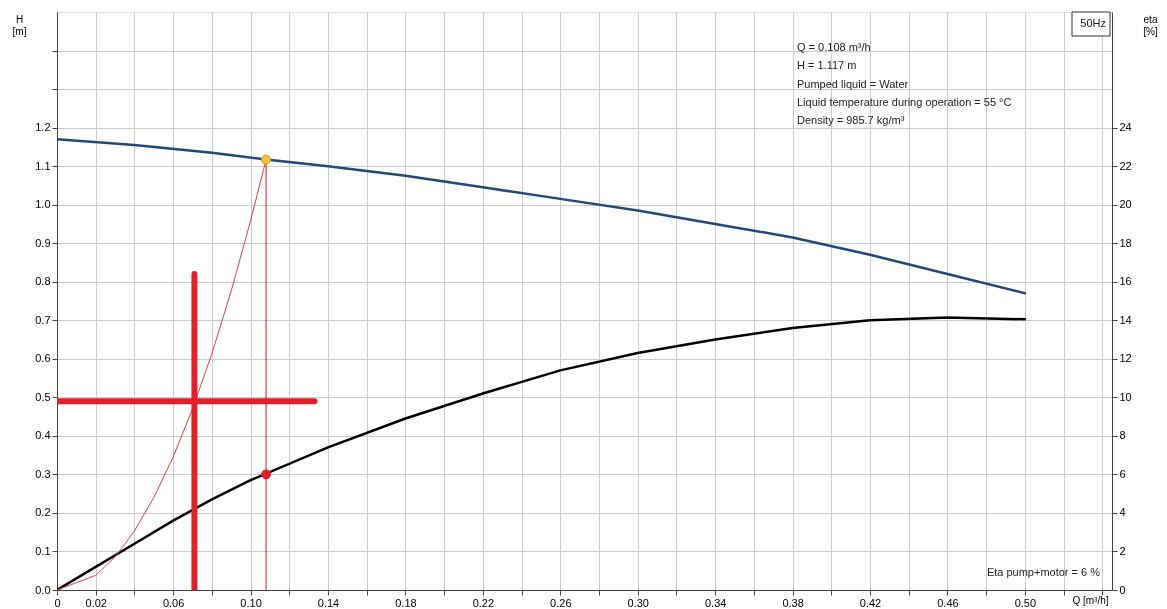 This screenshot has height=609, width=1167. Describe the element at coordinates (1122, 512) in the screenshot. I see `y2-tick-label: 4` at that location.